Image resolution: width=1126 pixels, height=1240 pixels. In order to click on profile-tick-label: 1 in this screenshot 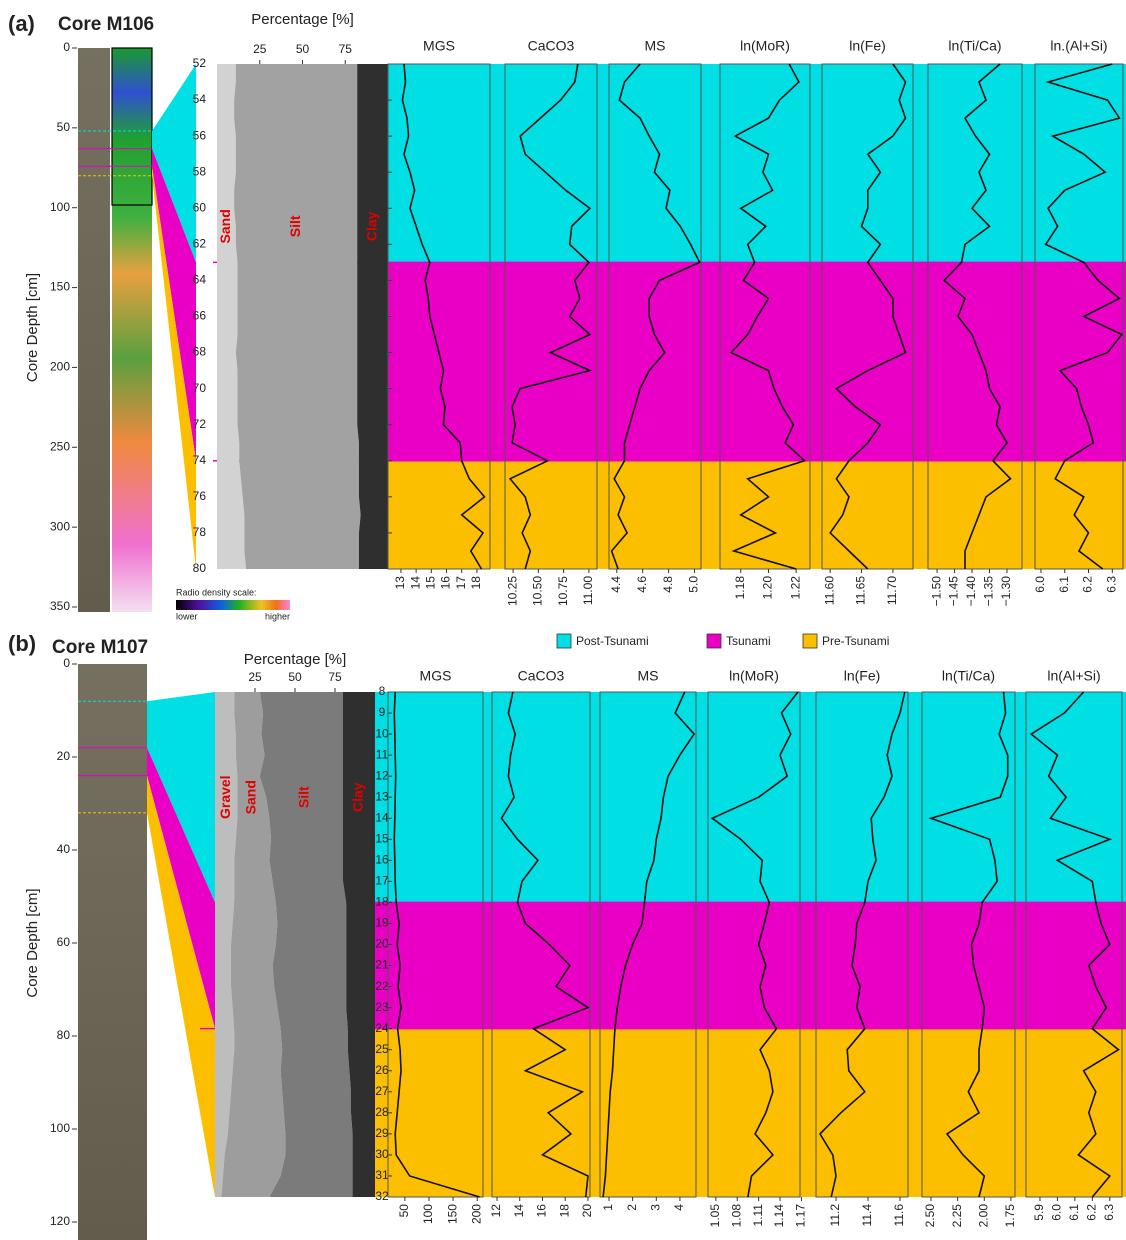, I will do `click(608, 1207)`.